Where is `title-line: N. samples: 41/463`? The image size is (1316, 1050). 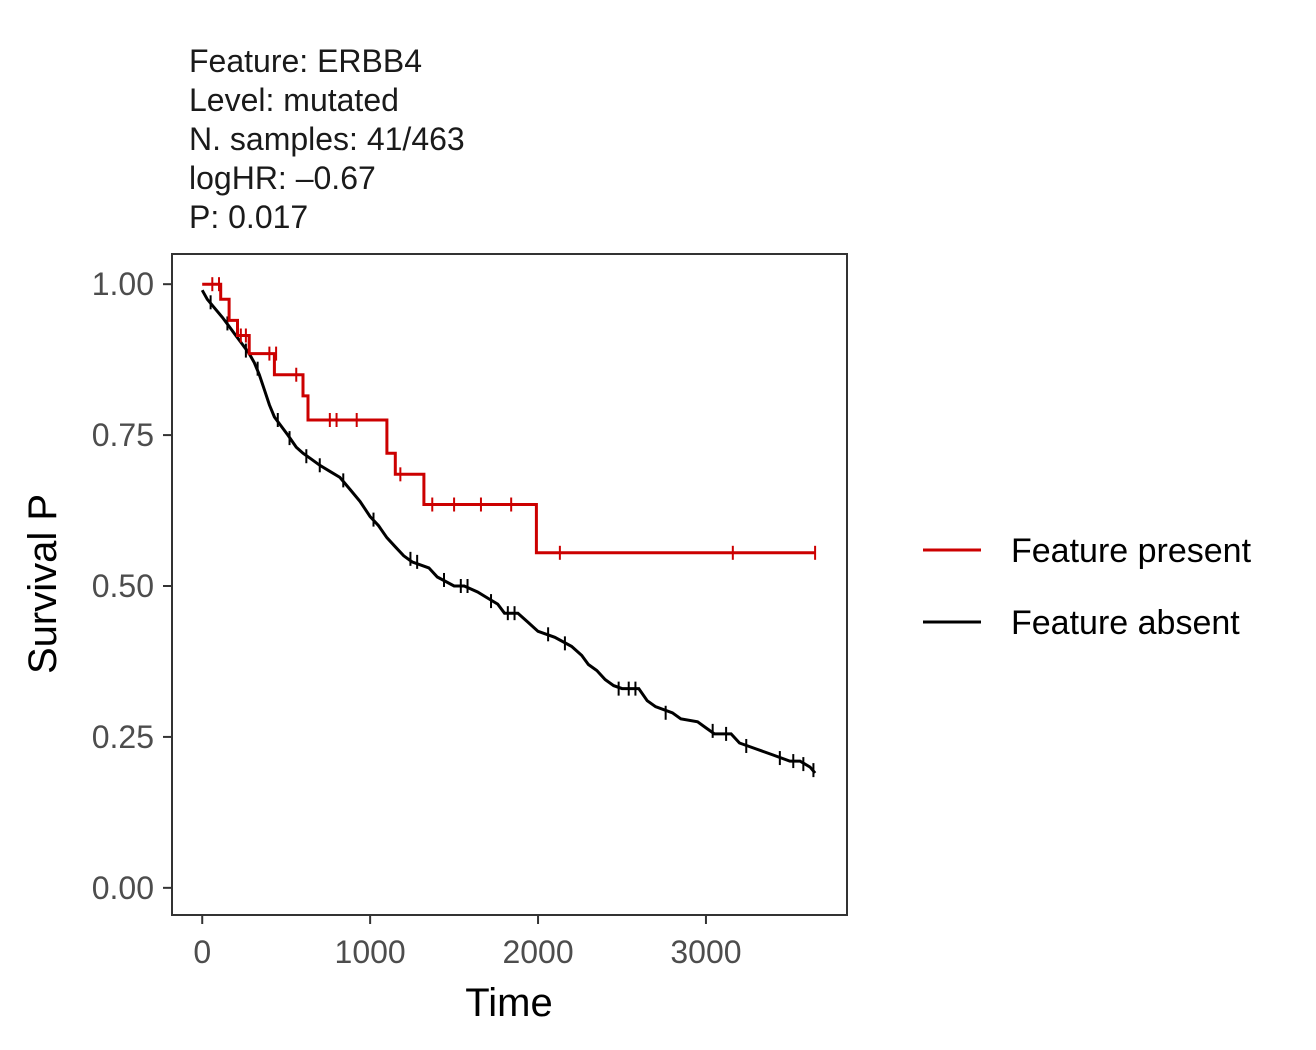
title-line: N. samples: 41/463 is located at coordinates (327, 139).